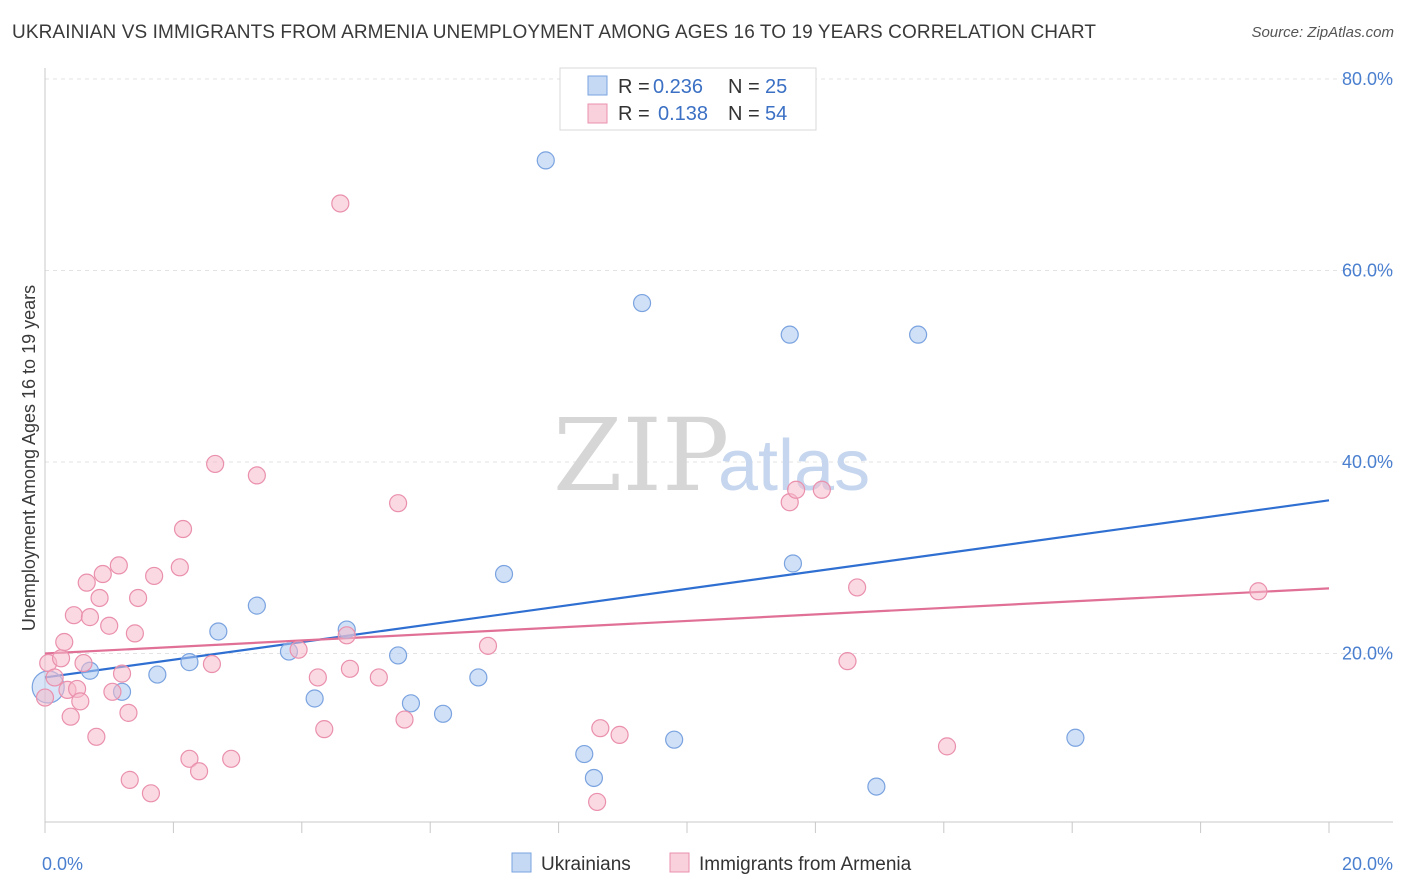  Describe the element at coordinates (641, 455) in the screenshot. I see `watermark-zip: ZIP` at that location.